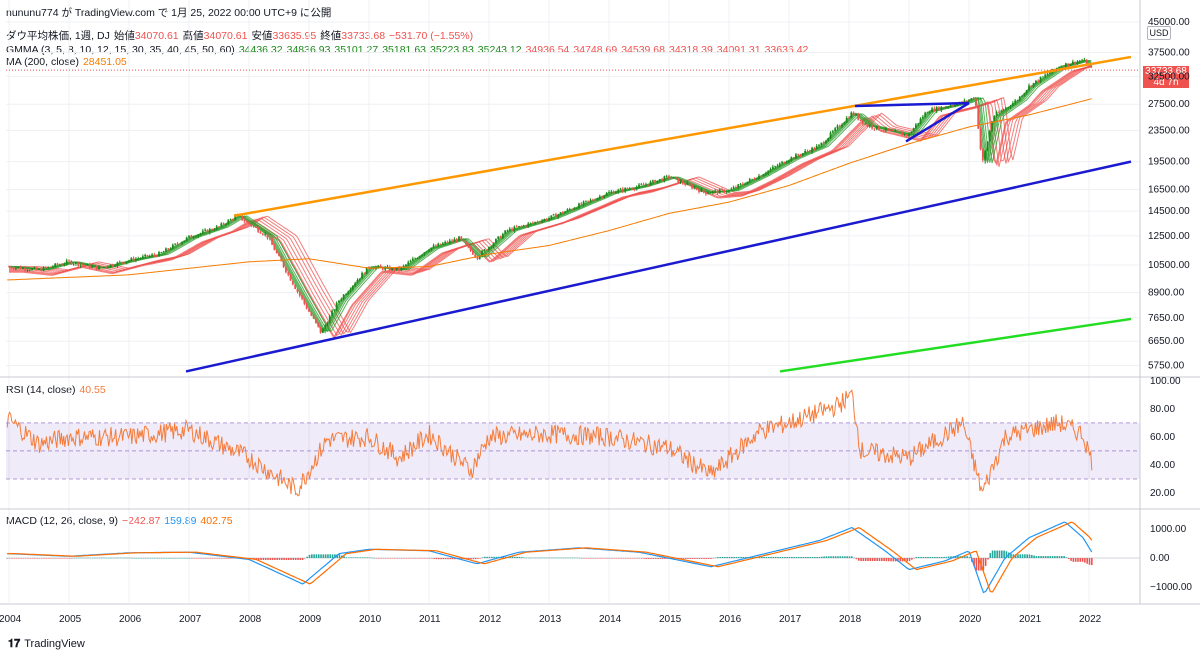 The width and height of the screenshot is (1200, 657). Describe the element at coordinates (1169, 22) in the screenshot. I see `price-tick-label: 45000.00` at that location.